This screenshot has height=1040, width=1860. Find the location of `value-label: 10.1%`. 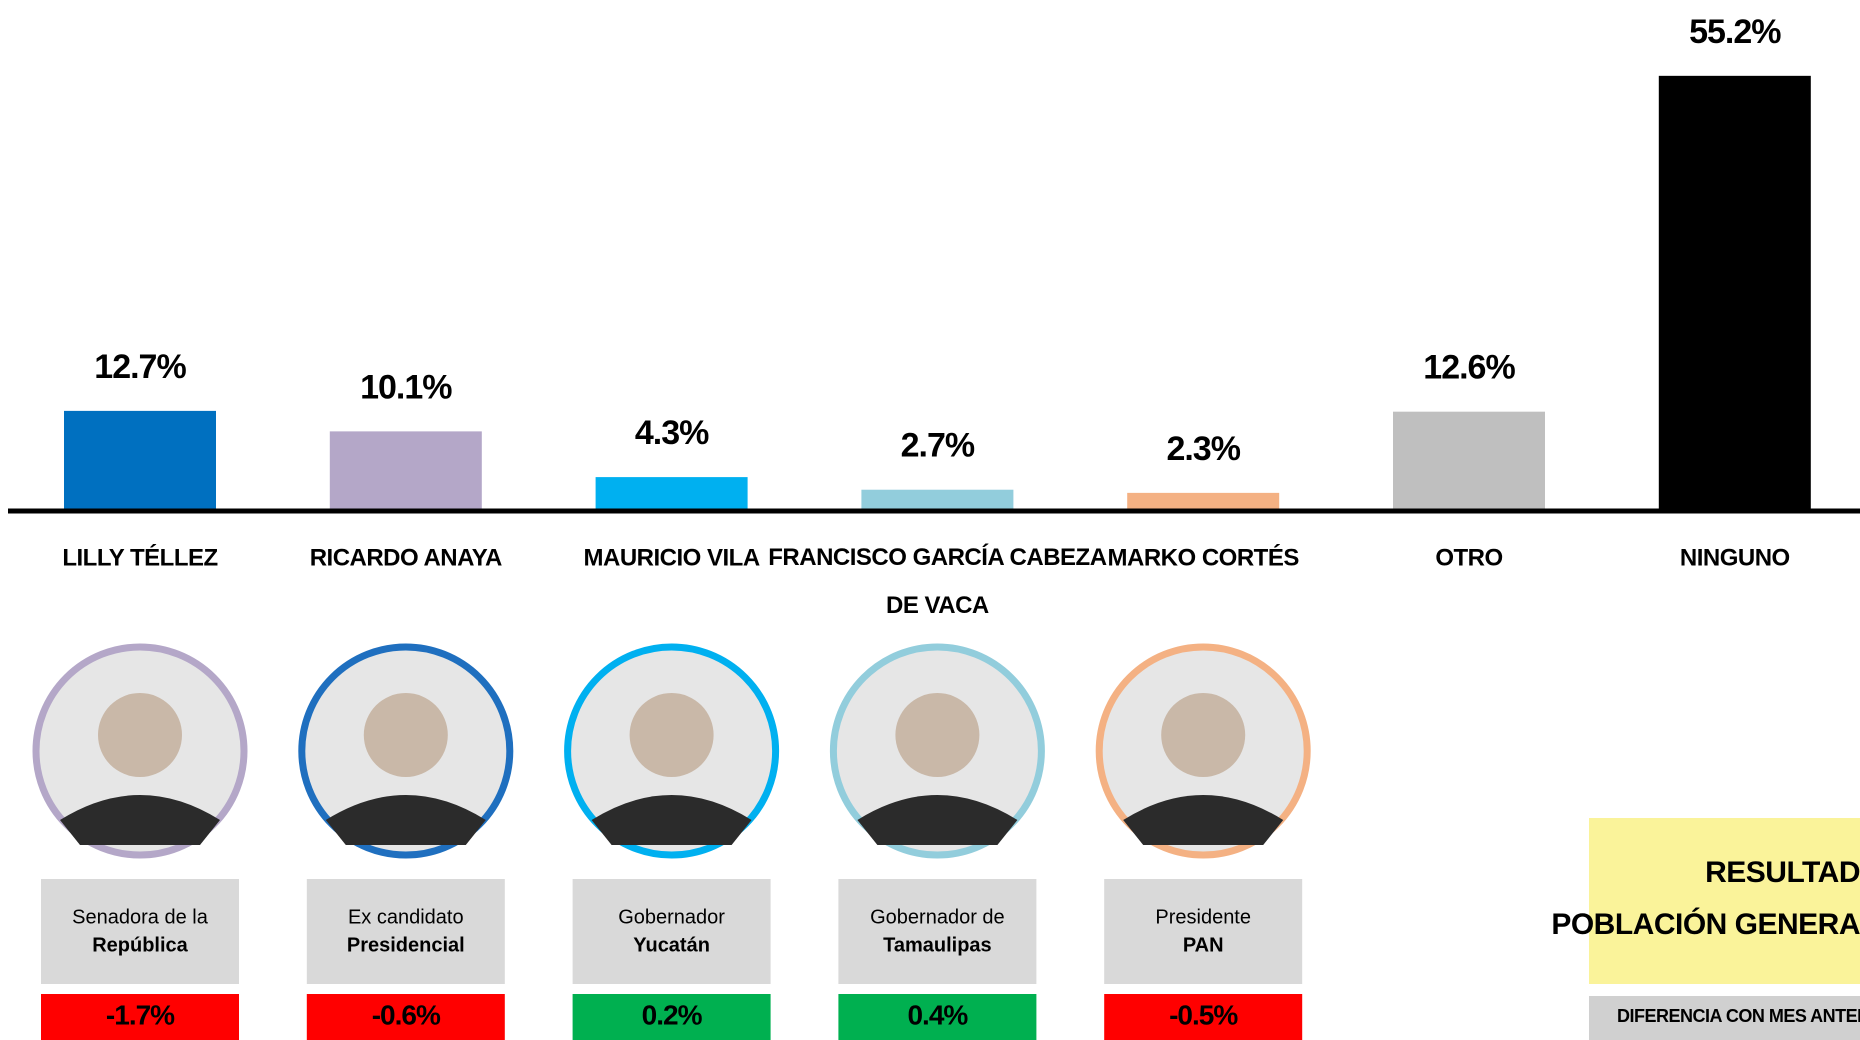

value-label: 10.1% is located at coordinates (406, 387).